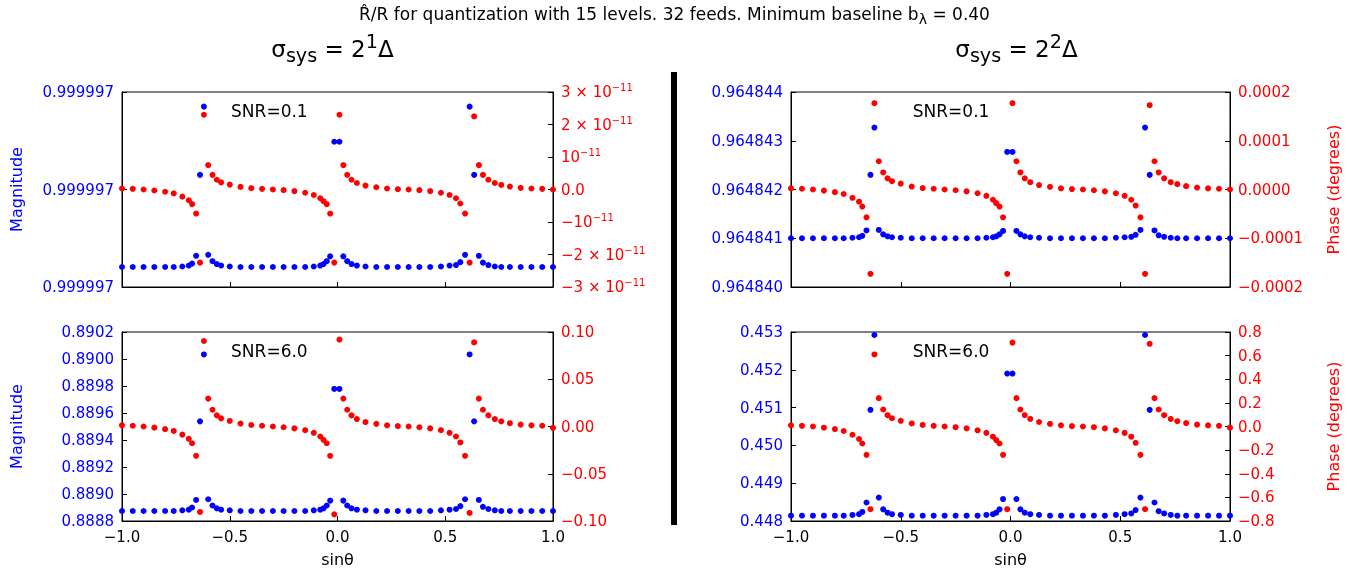 The height and width of the screenshot is (572, 1349). What do you see at coordinates (747, 92) in the screenshot?
I see `y-tick-label: 0.964844` at bounding box center [747, 92].